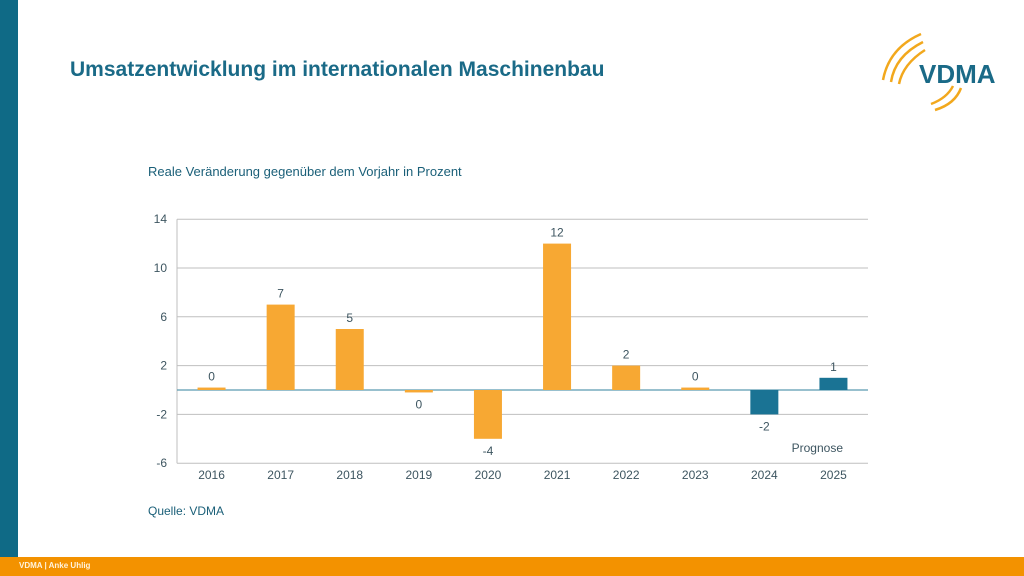  Describe the element at coordinates (349, 359) in the screenshot. I see `bar-2018` at that location.